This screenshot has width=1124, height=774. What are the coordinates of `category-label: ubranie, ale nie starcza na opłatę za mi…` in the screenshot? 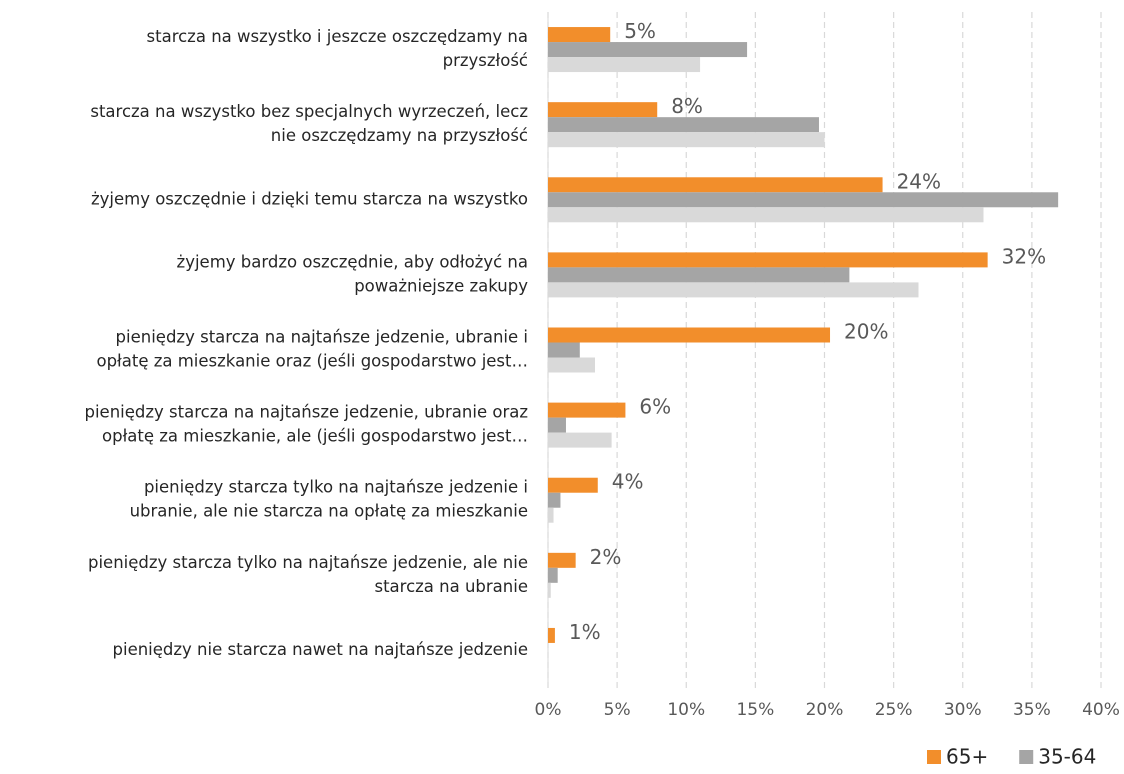 It's located at (329, 511).